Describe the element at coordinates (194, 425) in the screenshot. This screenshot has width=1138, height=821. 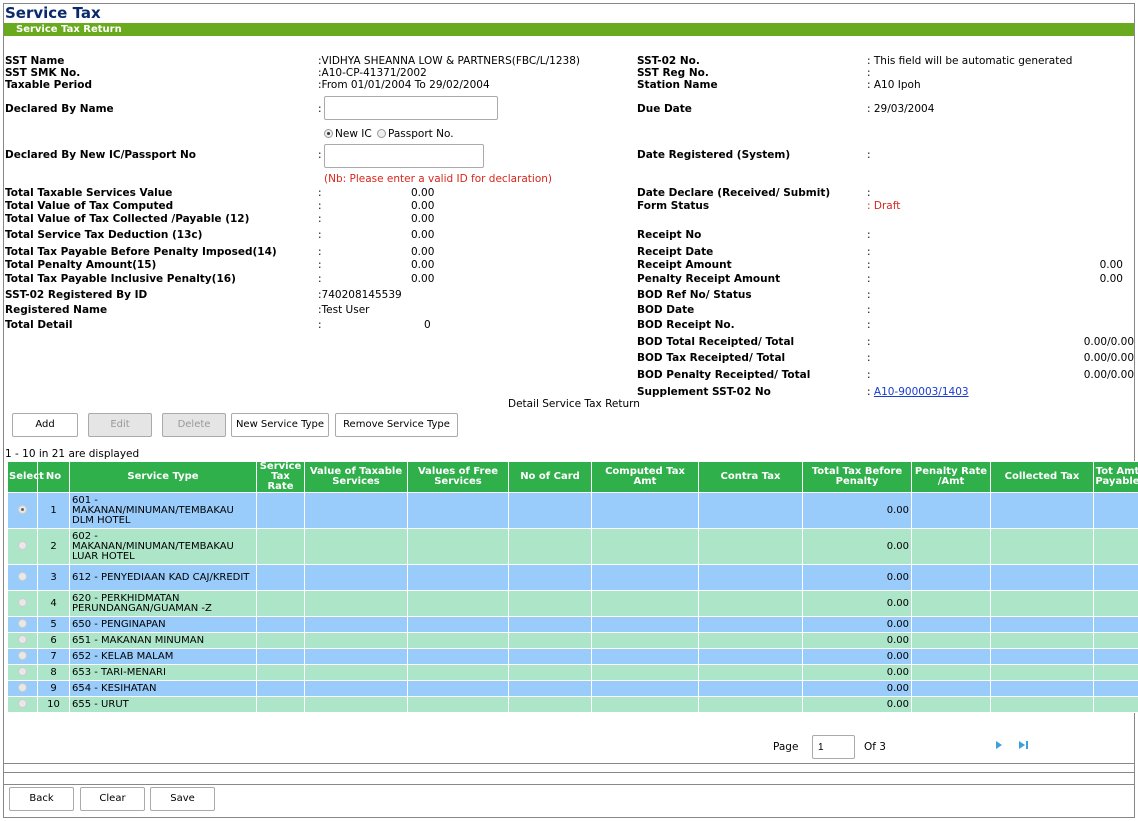
I see `delete-button: Delete` at that location.